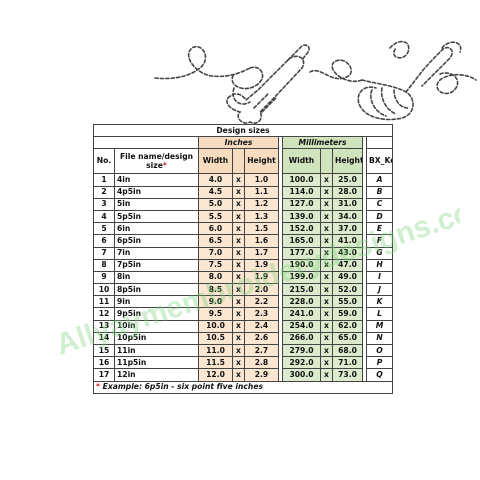 This screenshot has width=480, height=480. I want to click on table-row: 17 12in 12.0 x 2.9 300.0 x 73.0 Q, so click(243, 375).